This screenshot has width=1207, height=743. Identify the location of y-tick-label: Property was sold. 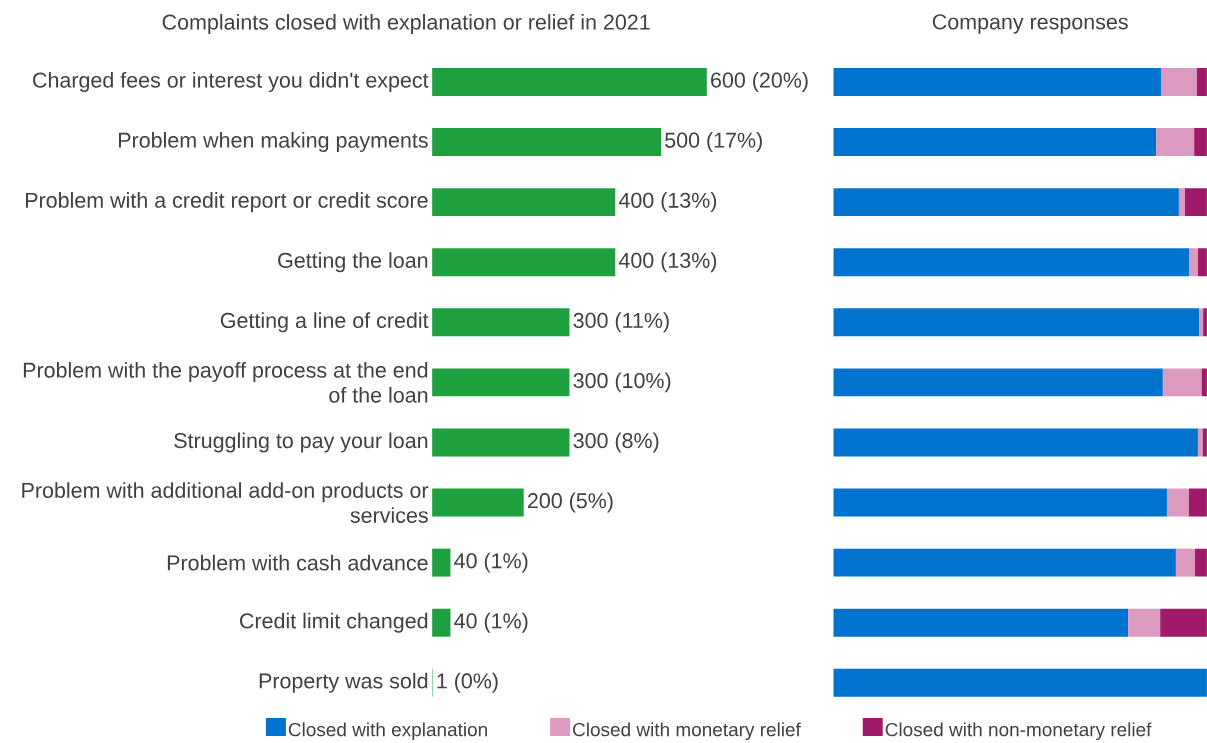
(343, 682).